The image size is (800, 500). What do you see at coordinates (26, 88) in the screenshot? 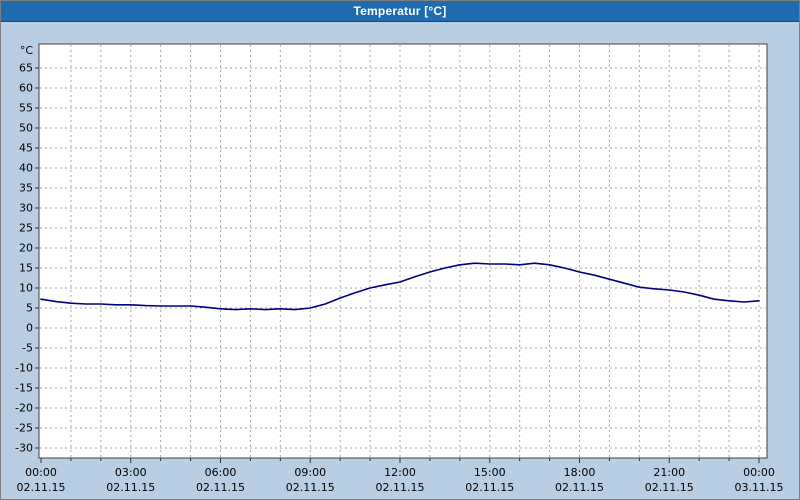
I see `y-tick-label: 60` at bounding box center [26, 88].